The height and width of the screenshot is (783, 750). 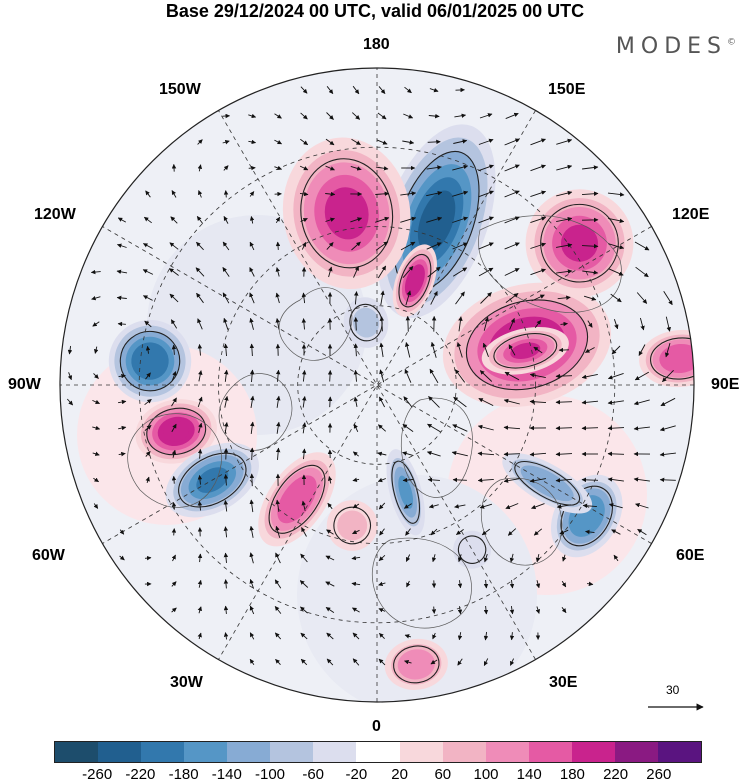 I want to click on lon-label-180: 180, so click(x=376, y=44).